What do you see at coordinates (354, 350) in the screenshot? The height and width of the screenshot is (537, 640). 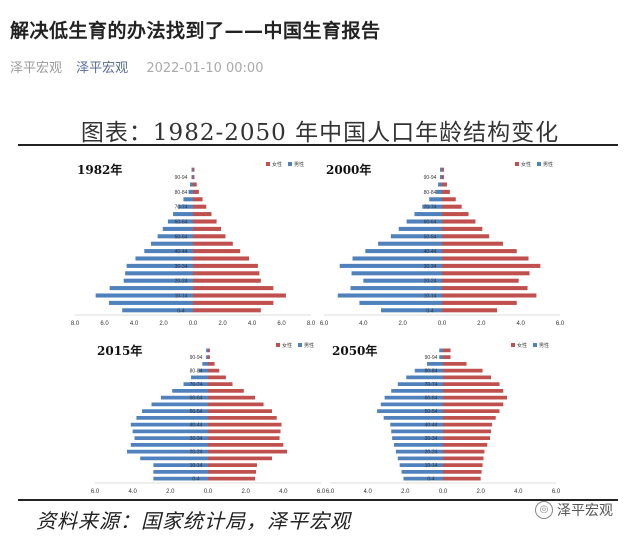 I see `pyramid-title: 2050年` at bounding box center [354, 350].